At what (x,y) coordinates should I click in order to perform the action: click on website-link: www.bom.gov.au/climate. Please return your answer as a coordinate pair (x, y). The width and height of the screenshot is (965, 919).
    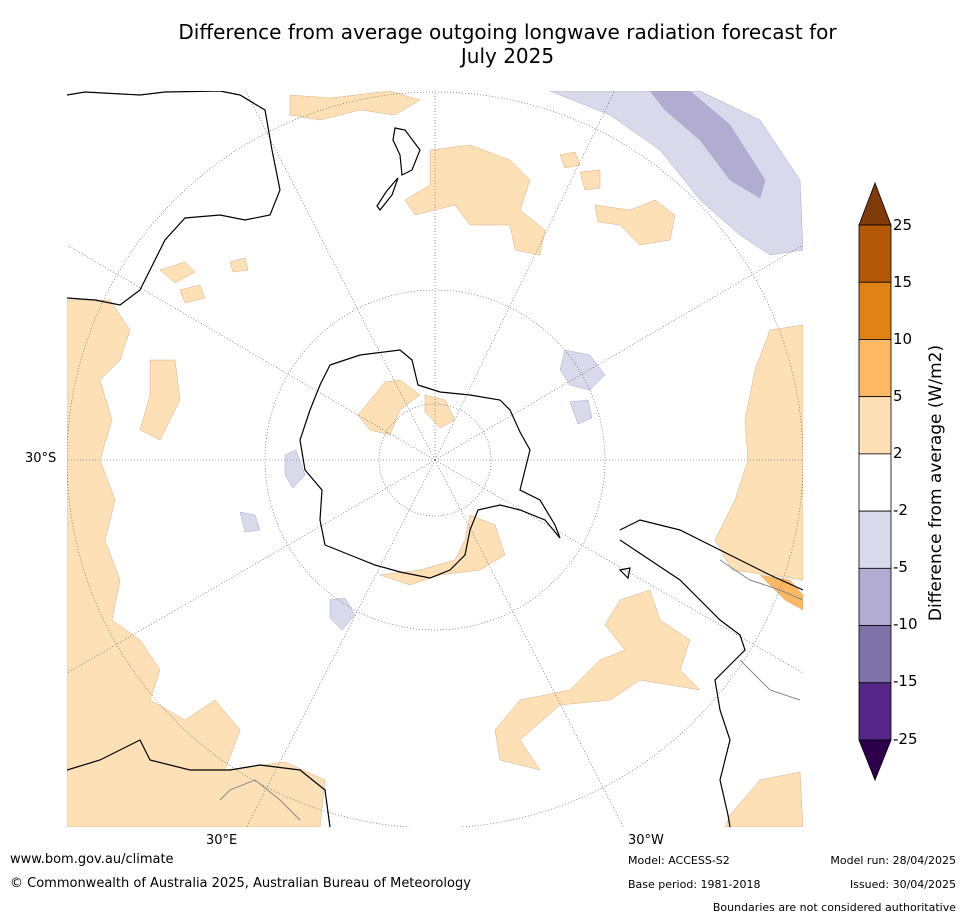
    Looking at the image, I should click on (92, 859).